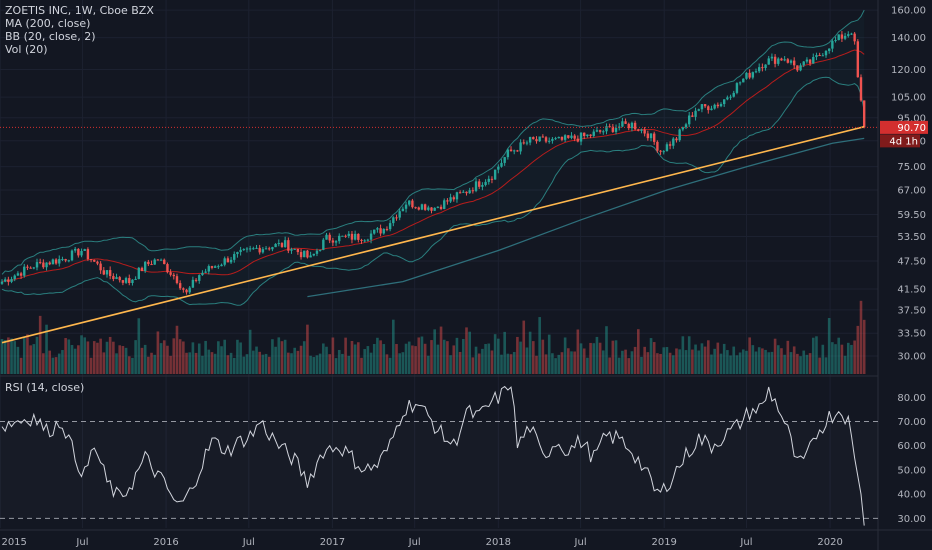  Describe the element at coordinates (908, 70) in the screenshot. I see `price-tick-label-2: 120.00` at that location.